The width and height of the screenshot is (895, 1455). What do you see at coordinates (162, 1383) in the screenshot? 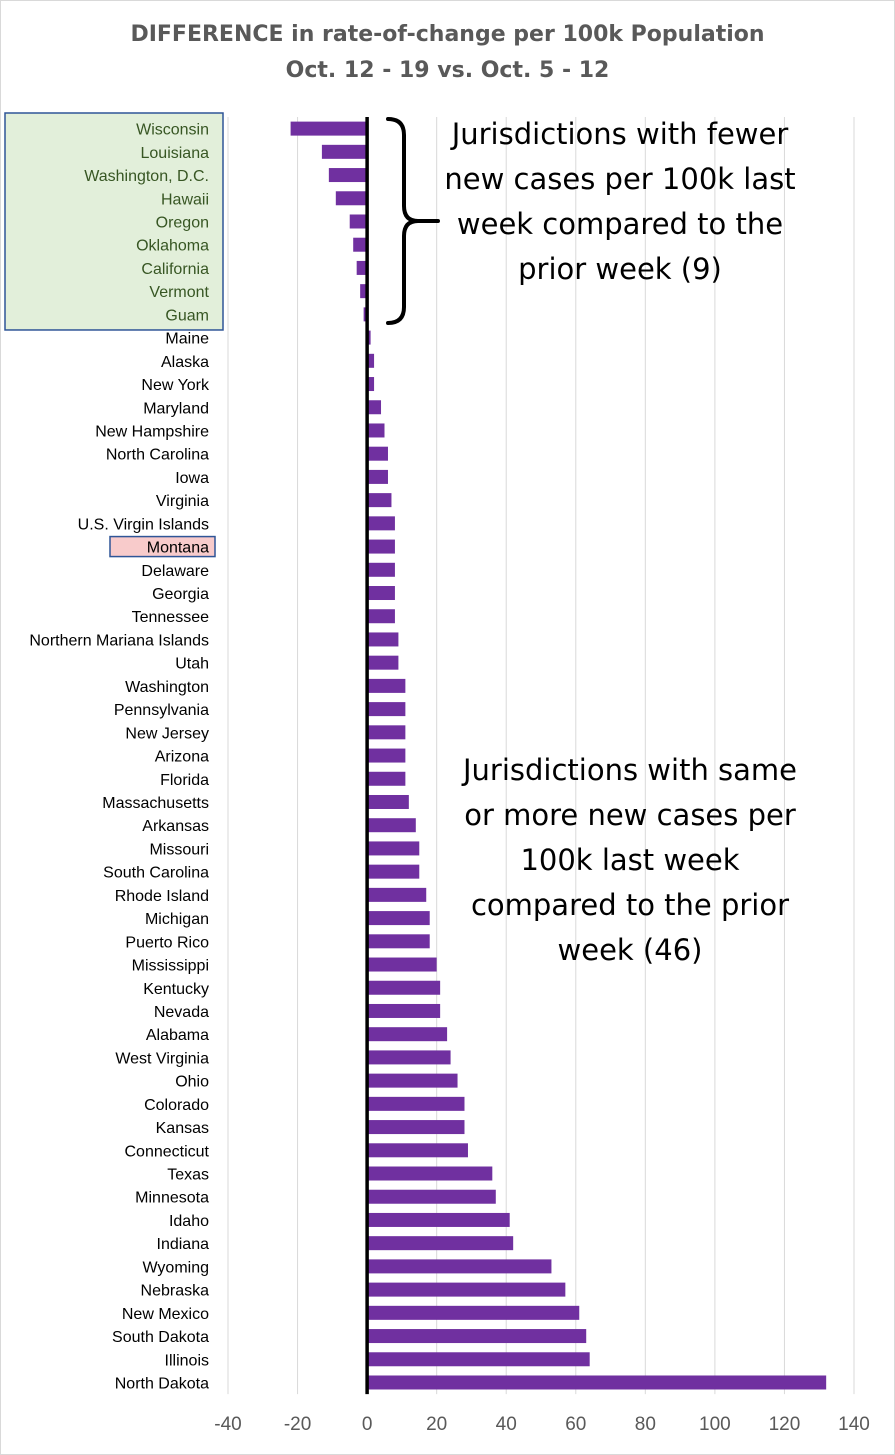
I see `category-label: North Dakota` at bounding box center [162, 1383].